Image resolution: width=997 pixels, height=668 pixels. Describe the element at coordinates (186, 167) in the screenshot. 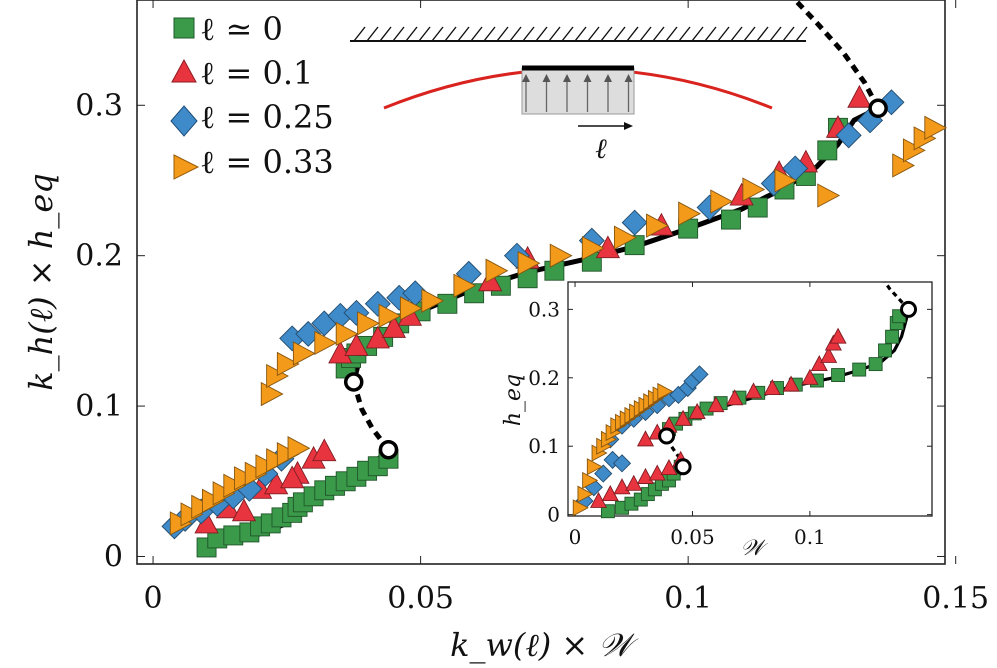

I see `legend-marker-triangle-right` at that location.